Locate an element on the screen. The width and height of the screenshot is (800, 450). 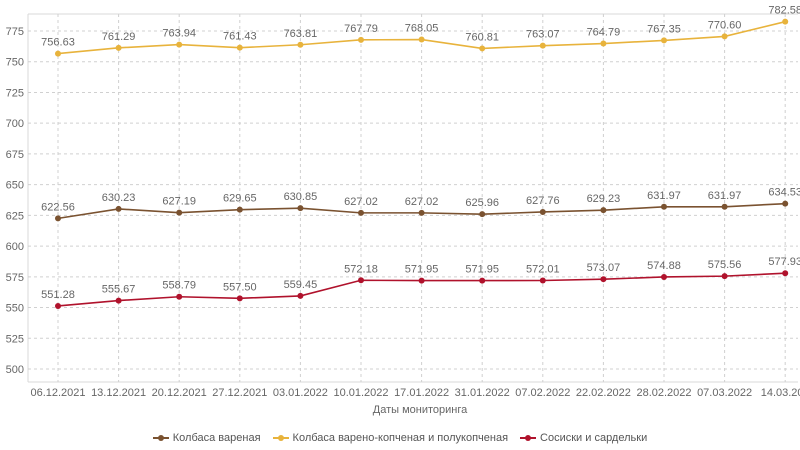
data-label: 551.28 is located at coordinates (58, 295).